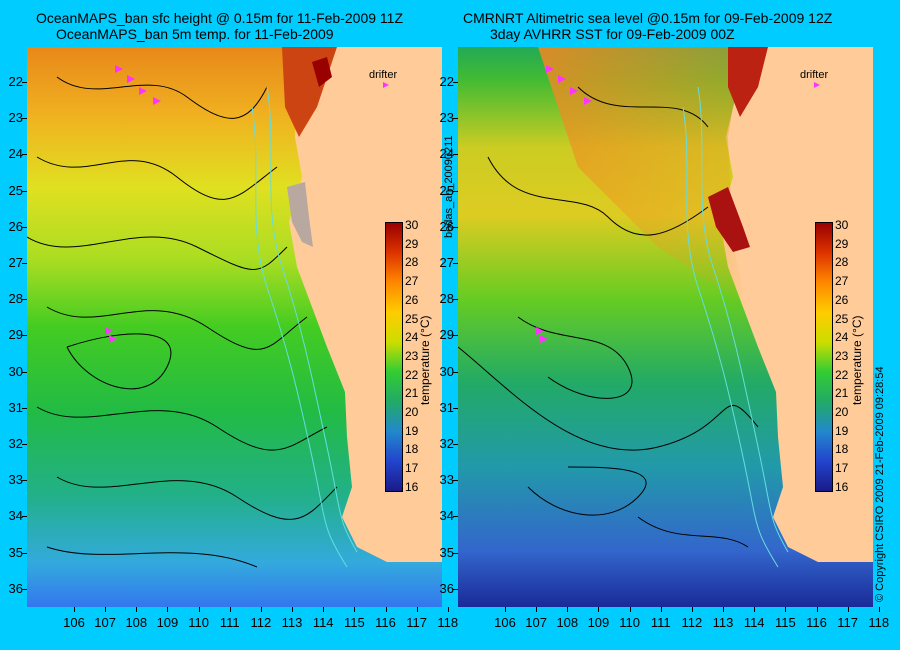 This screenshot has width=900, height=650. I want to click on right-lat-label: 28, so click(446, 299).